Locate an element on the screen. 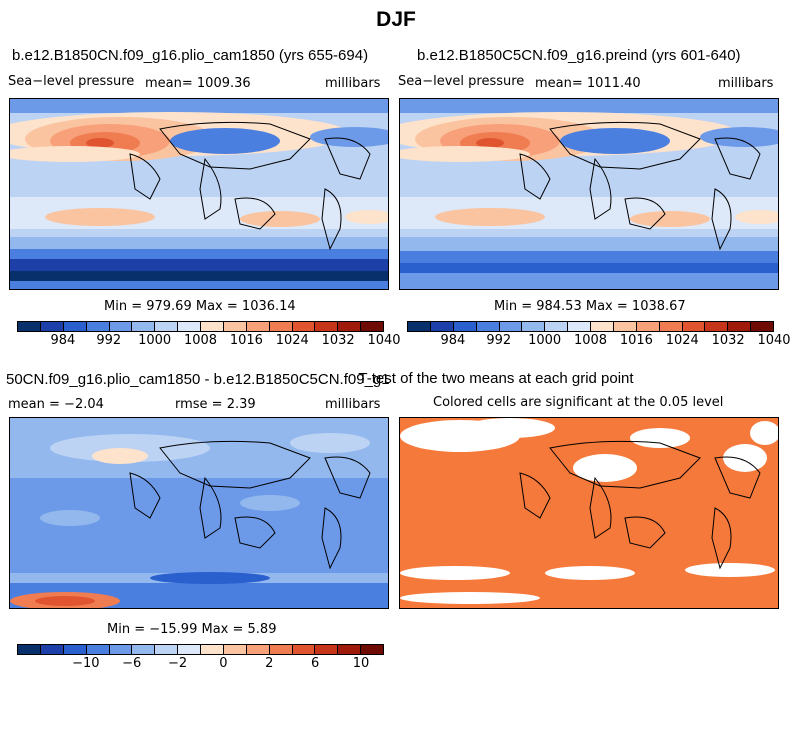  panel1-map is located at coordinates (199, 194).